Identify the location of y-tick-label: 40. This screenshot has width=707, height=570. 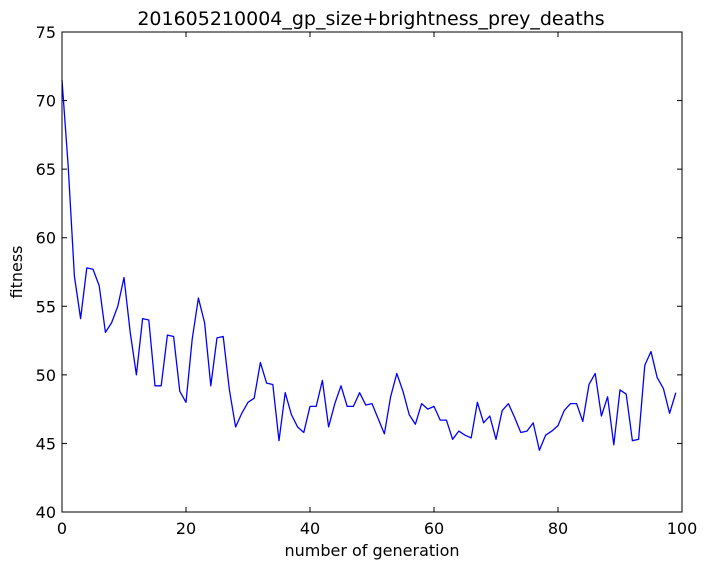
(46, 512).